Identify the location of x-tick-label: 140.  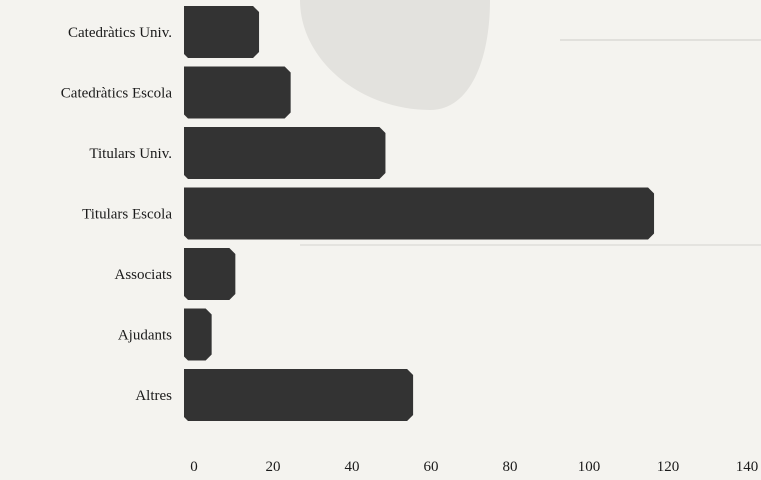
(747, 467).